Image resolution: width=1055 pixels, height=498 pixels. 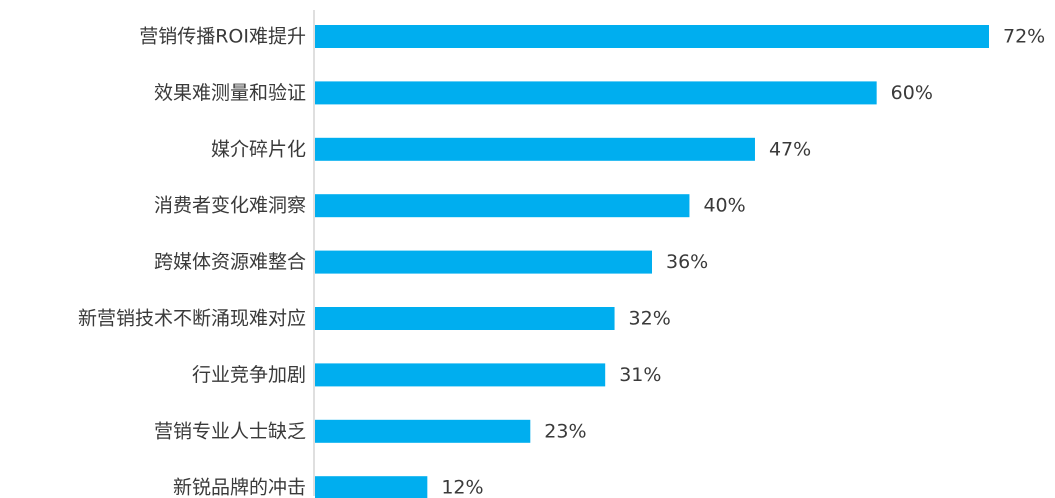 I want to click on category-label-1: 效果难测量和验证, so click(x=230, y=93).